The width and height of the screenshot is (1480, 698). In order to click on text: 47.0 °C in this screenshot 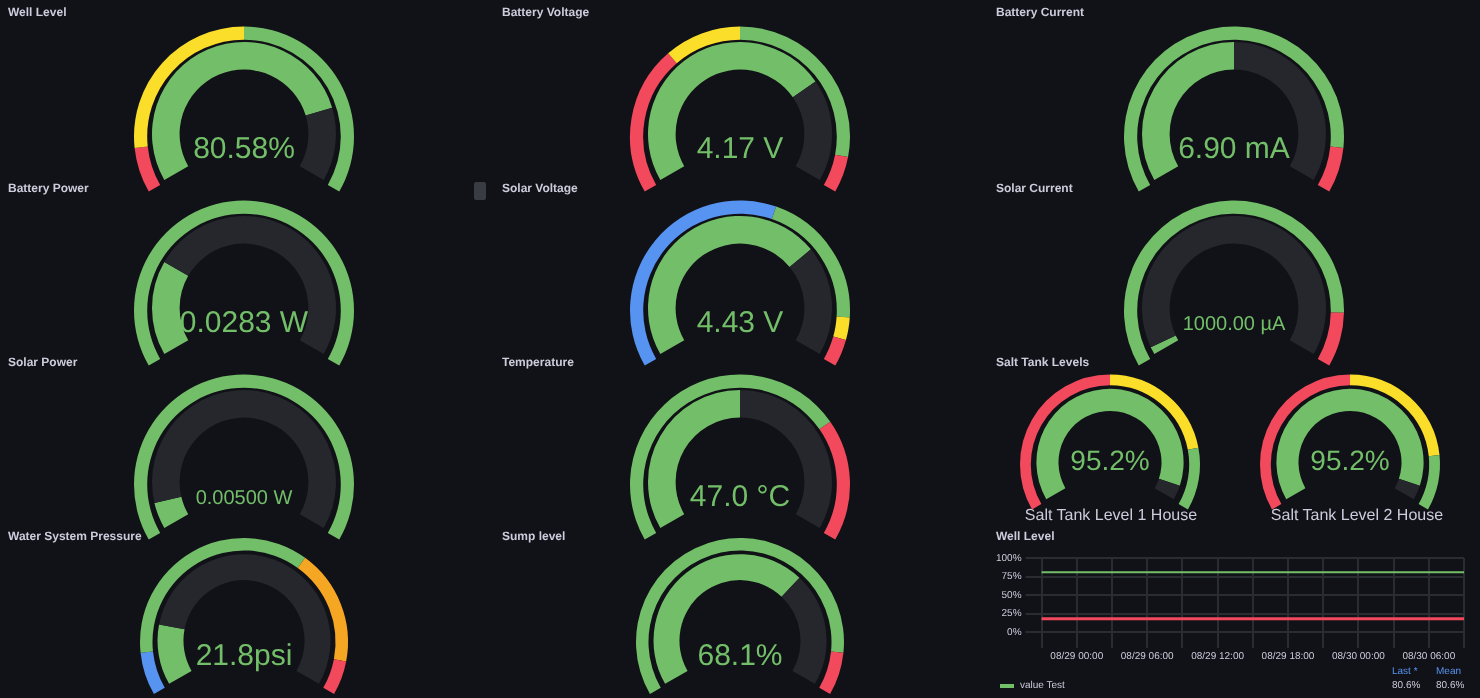, I will do `click(740, 497)`.